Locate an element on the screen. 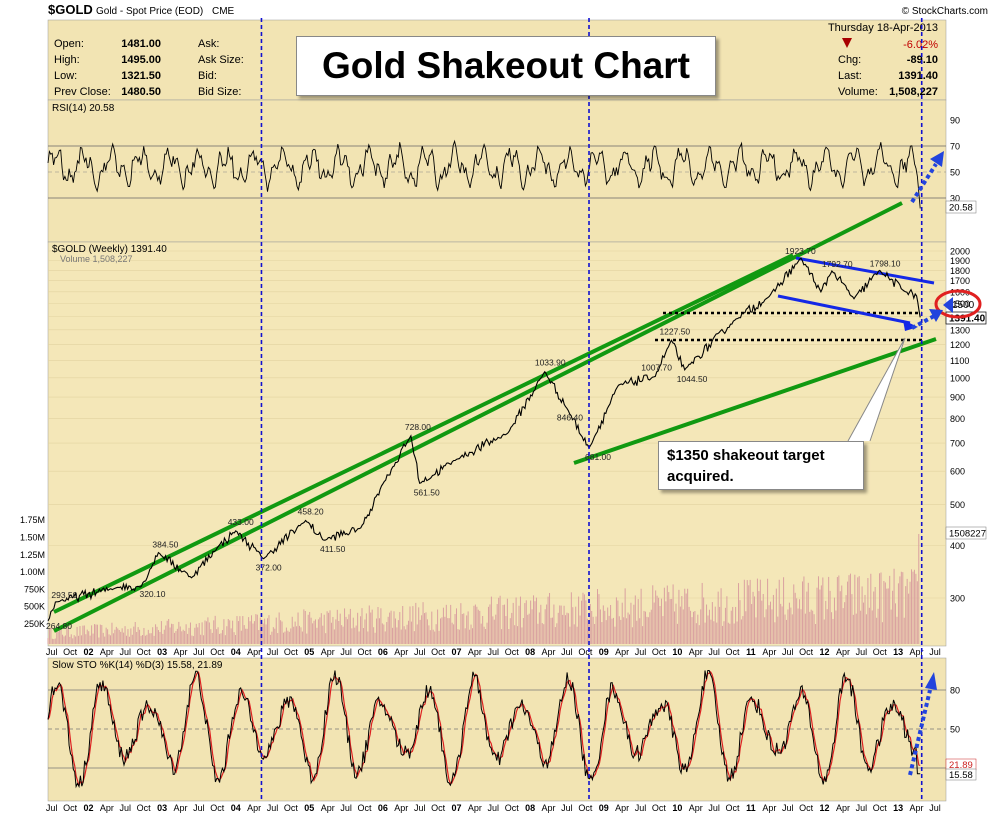  price-tick-label: 2000 is located at coordinates (960, 252).